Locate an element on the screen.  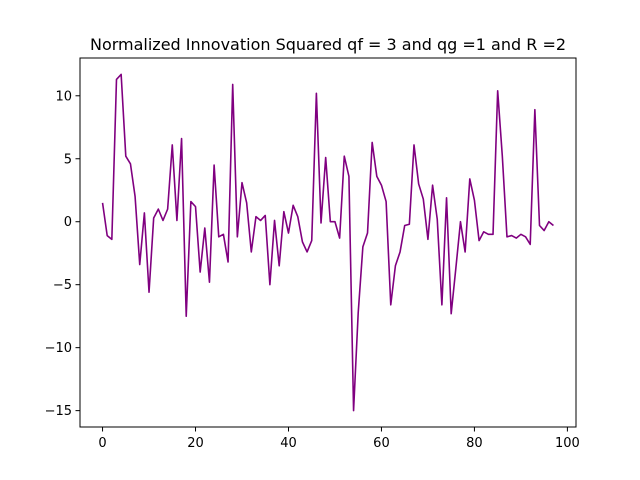
y-tick-label: −15 is located at coordinates (58, 411).